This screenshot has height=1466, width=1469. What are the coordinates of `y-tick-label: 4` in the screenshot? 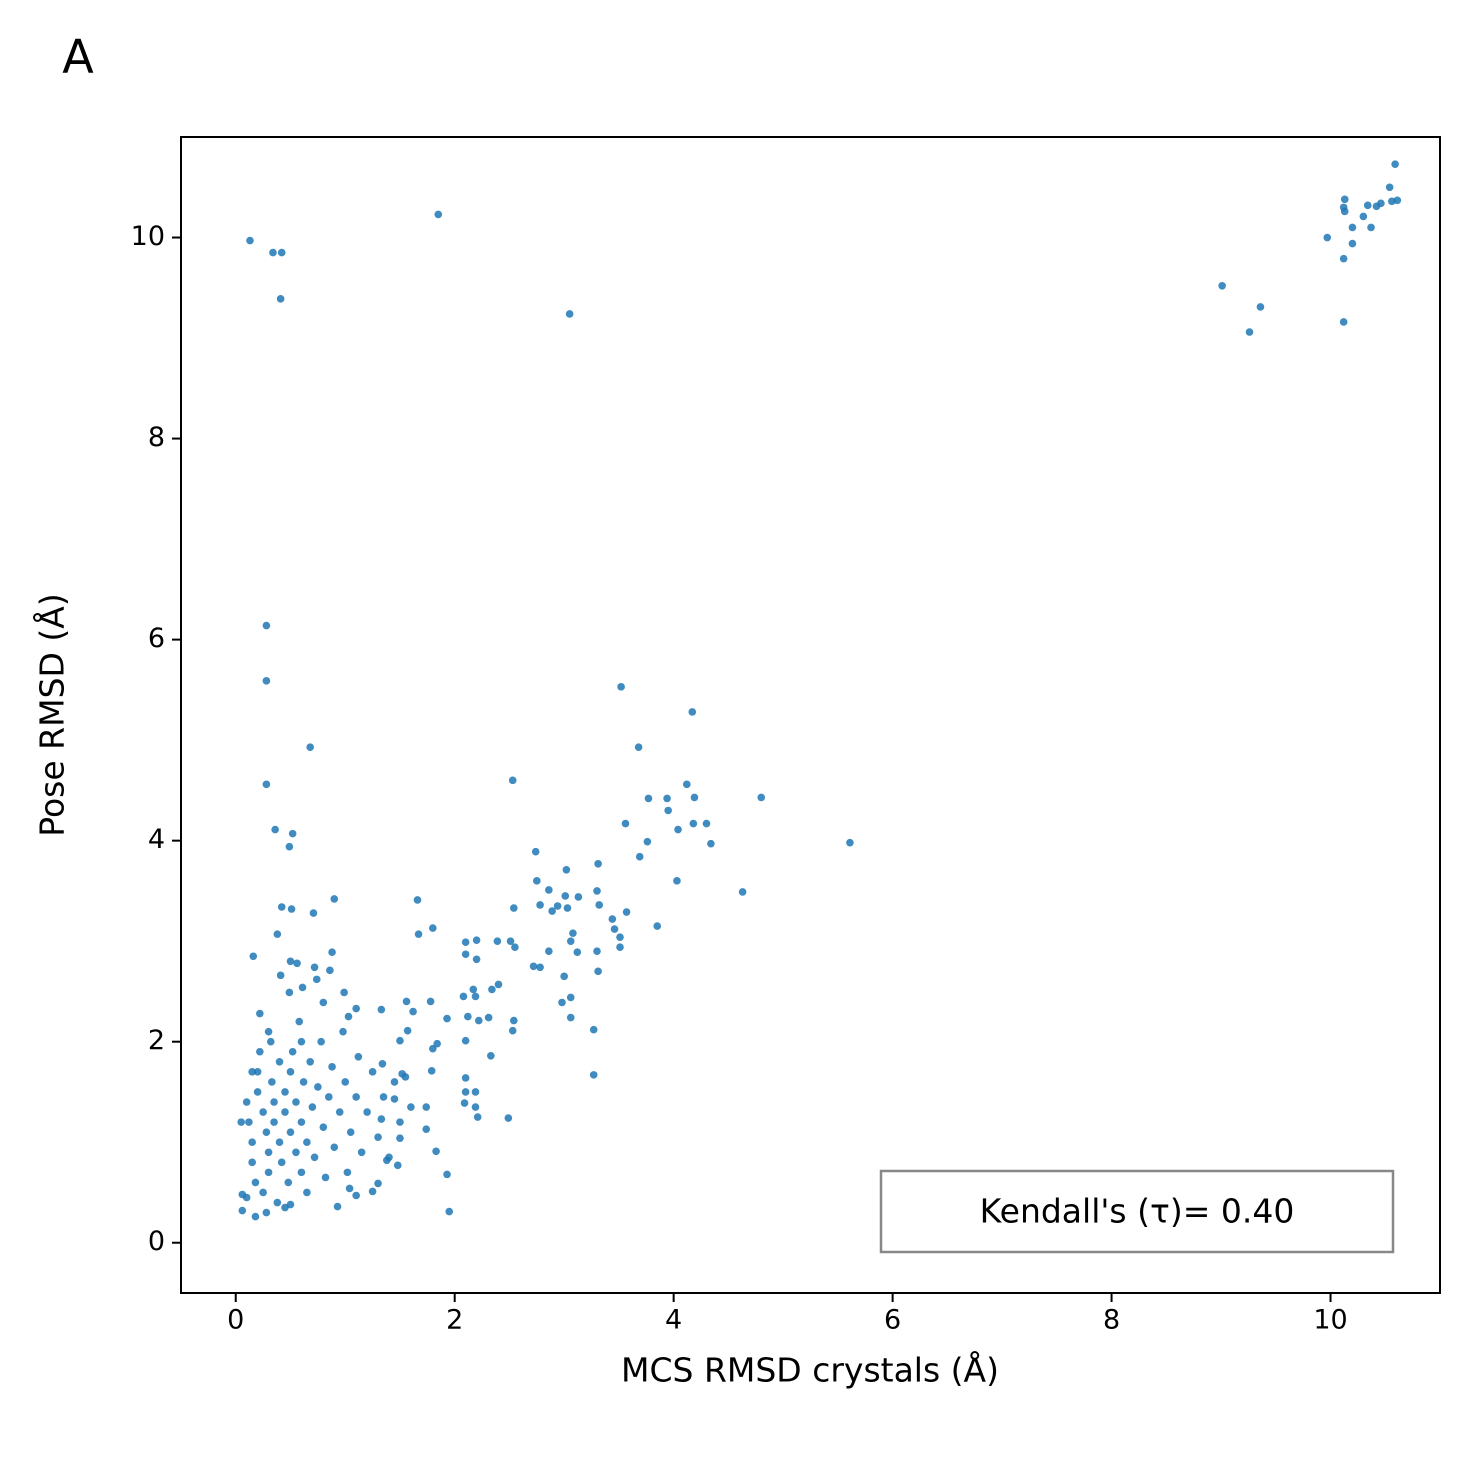 It's located at (156, 839).